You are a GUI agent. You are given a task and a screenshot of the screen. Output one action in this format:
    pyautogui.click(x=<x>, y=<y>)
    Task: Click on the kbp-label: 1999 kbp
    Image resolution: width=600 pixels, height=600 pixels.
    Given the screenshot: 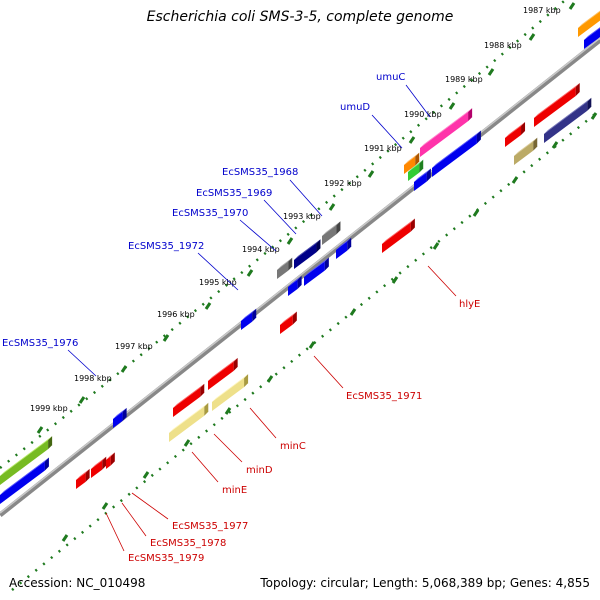 What is the action you would take?
    pyautogui.click(x=49, y=408)
    